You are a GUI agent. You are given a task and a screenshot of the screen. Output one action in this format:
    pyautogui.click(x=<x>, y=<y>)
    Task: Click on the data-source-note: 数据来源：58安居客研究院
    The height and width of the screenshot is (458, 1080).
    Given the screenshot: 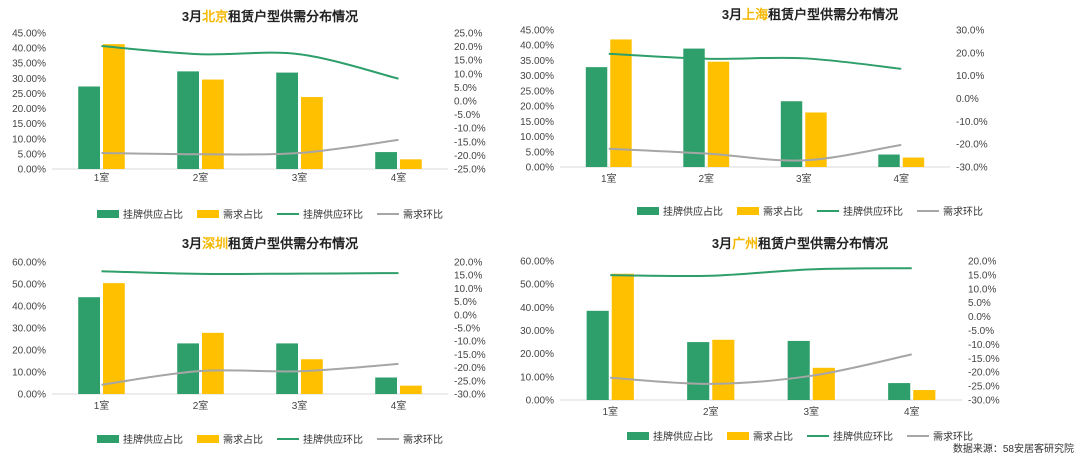 What is the action you would take?
    pyautogui.click(x=1013, y=449)
    